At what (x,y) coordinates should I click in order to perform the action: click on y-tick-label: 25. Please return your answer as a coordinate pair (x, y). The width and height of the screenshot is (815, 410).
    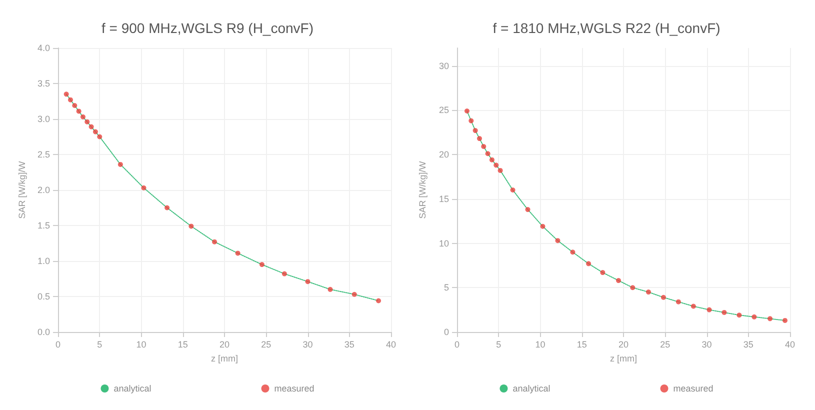
    Looking at the image, I should click on (443, 110).